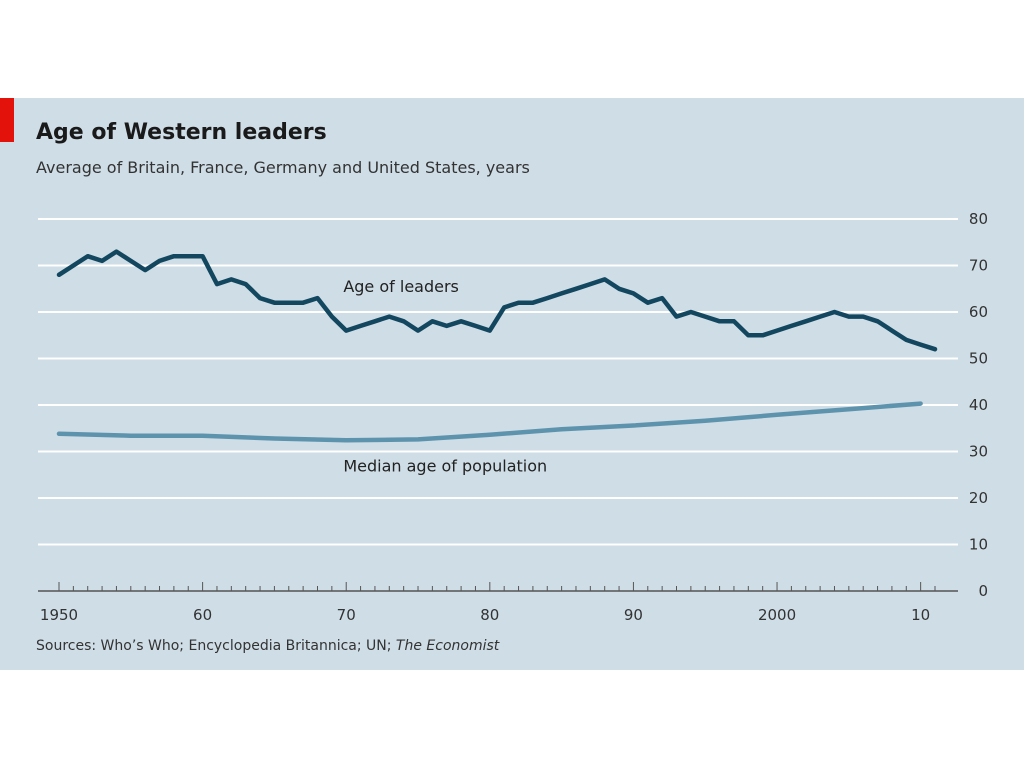 The height and width of the screenshot is (768, 1024). I want to click on y-tick-label-60: 60, so click(978, 312).